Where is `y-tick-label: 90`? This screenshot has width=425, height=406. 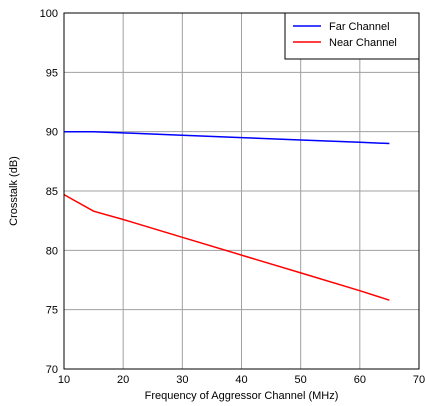 y-tick-label: 90 is located at coordinates (52, 133).